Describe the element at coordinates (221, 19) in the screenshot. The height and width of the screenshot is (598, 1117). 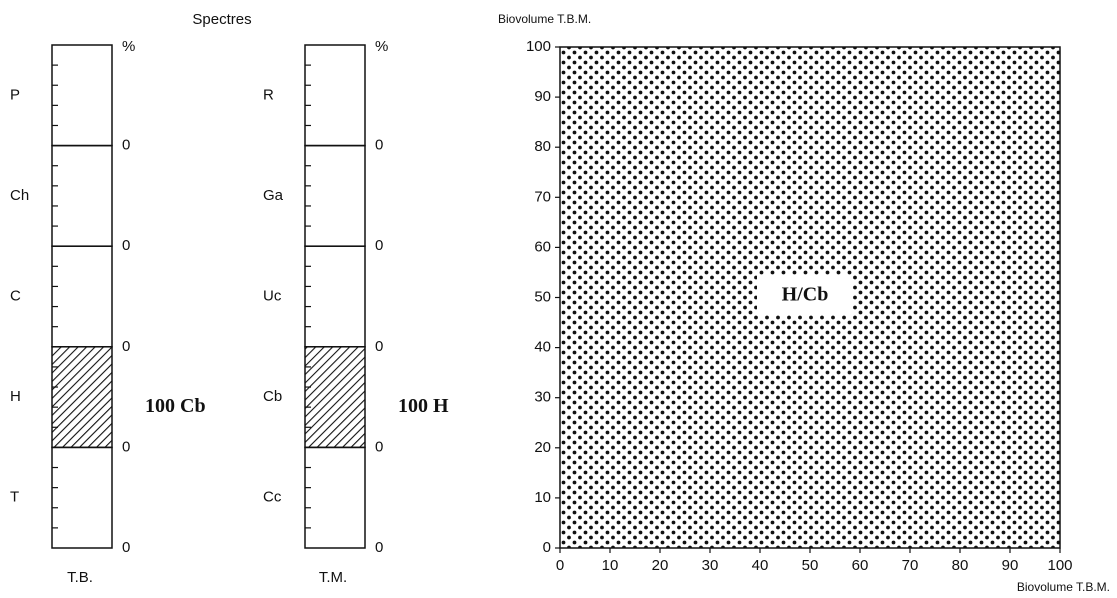
I see `title: Spectres` at that location.